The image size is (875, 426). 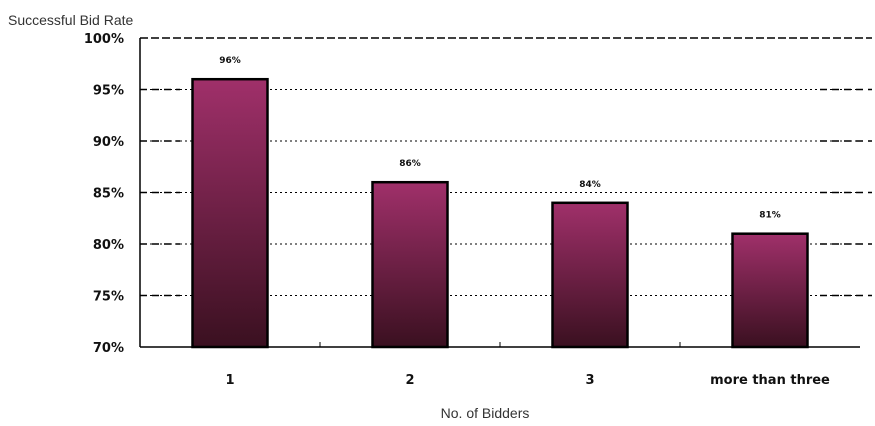 I want to click on y-tick-label: 75%, so click(x=108, y=297).